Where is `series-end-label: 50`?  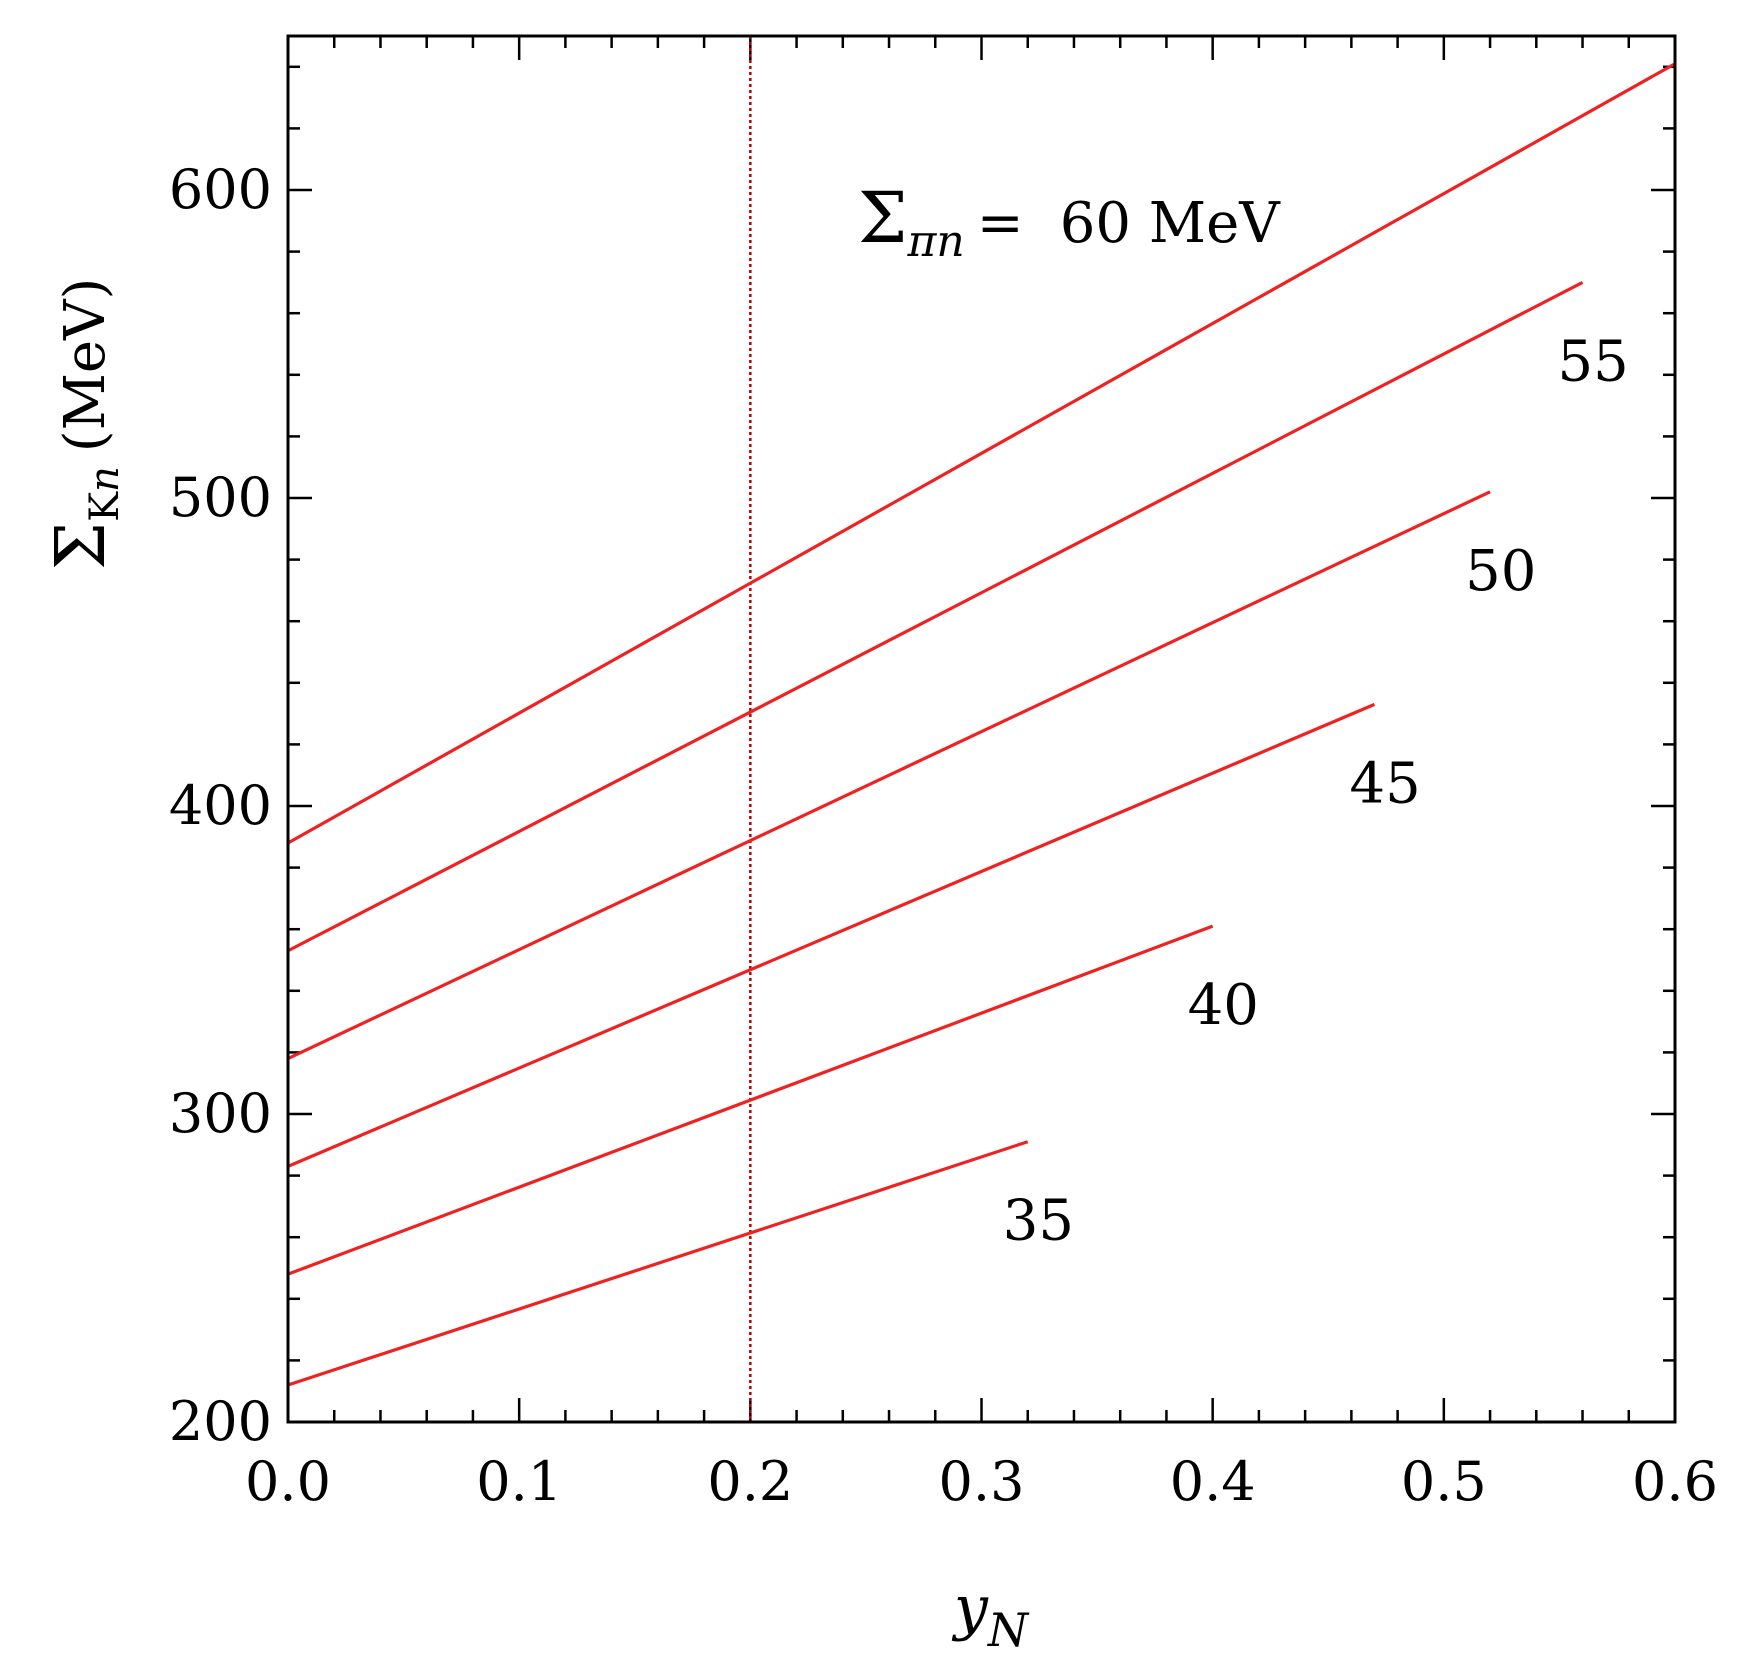
series-end-label: 50 is located at coordinates (1500, 571).